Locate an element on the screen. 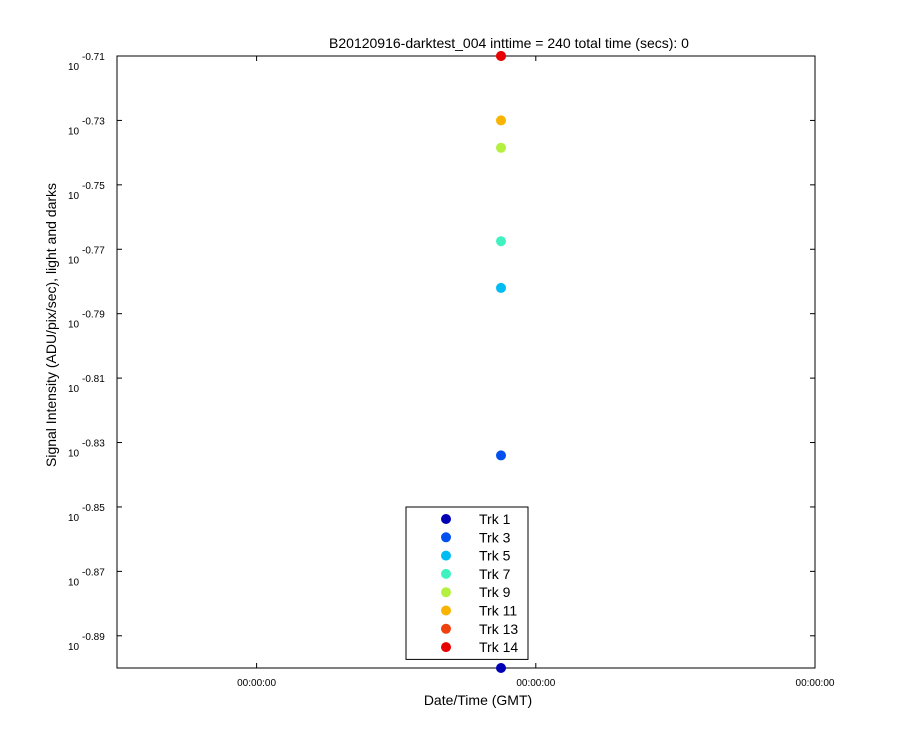  x-axis-label: Date/Time (GMT) is located at coordinates (478, 700).